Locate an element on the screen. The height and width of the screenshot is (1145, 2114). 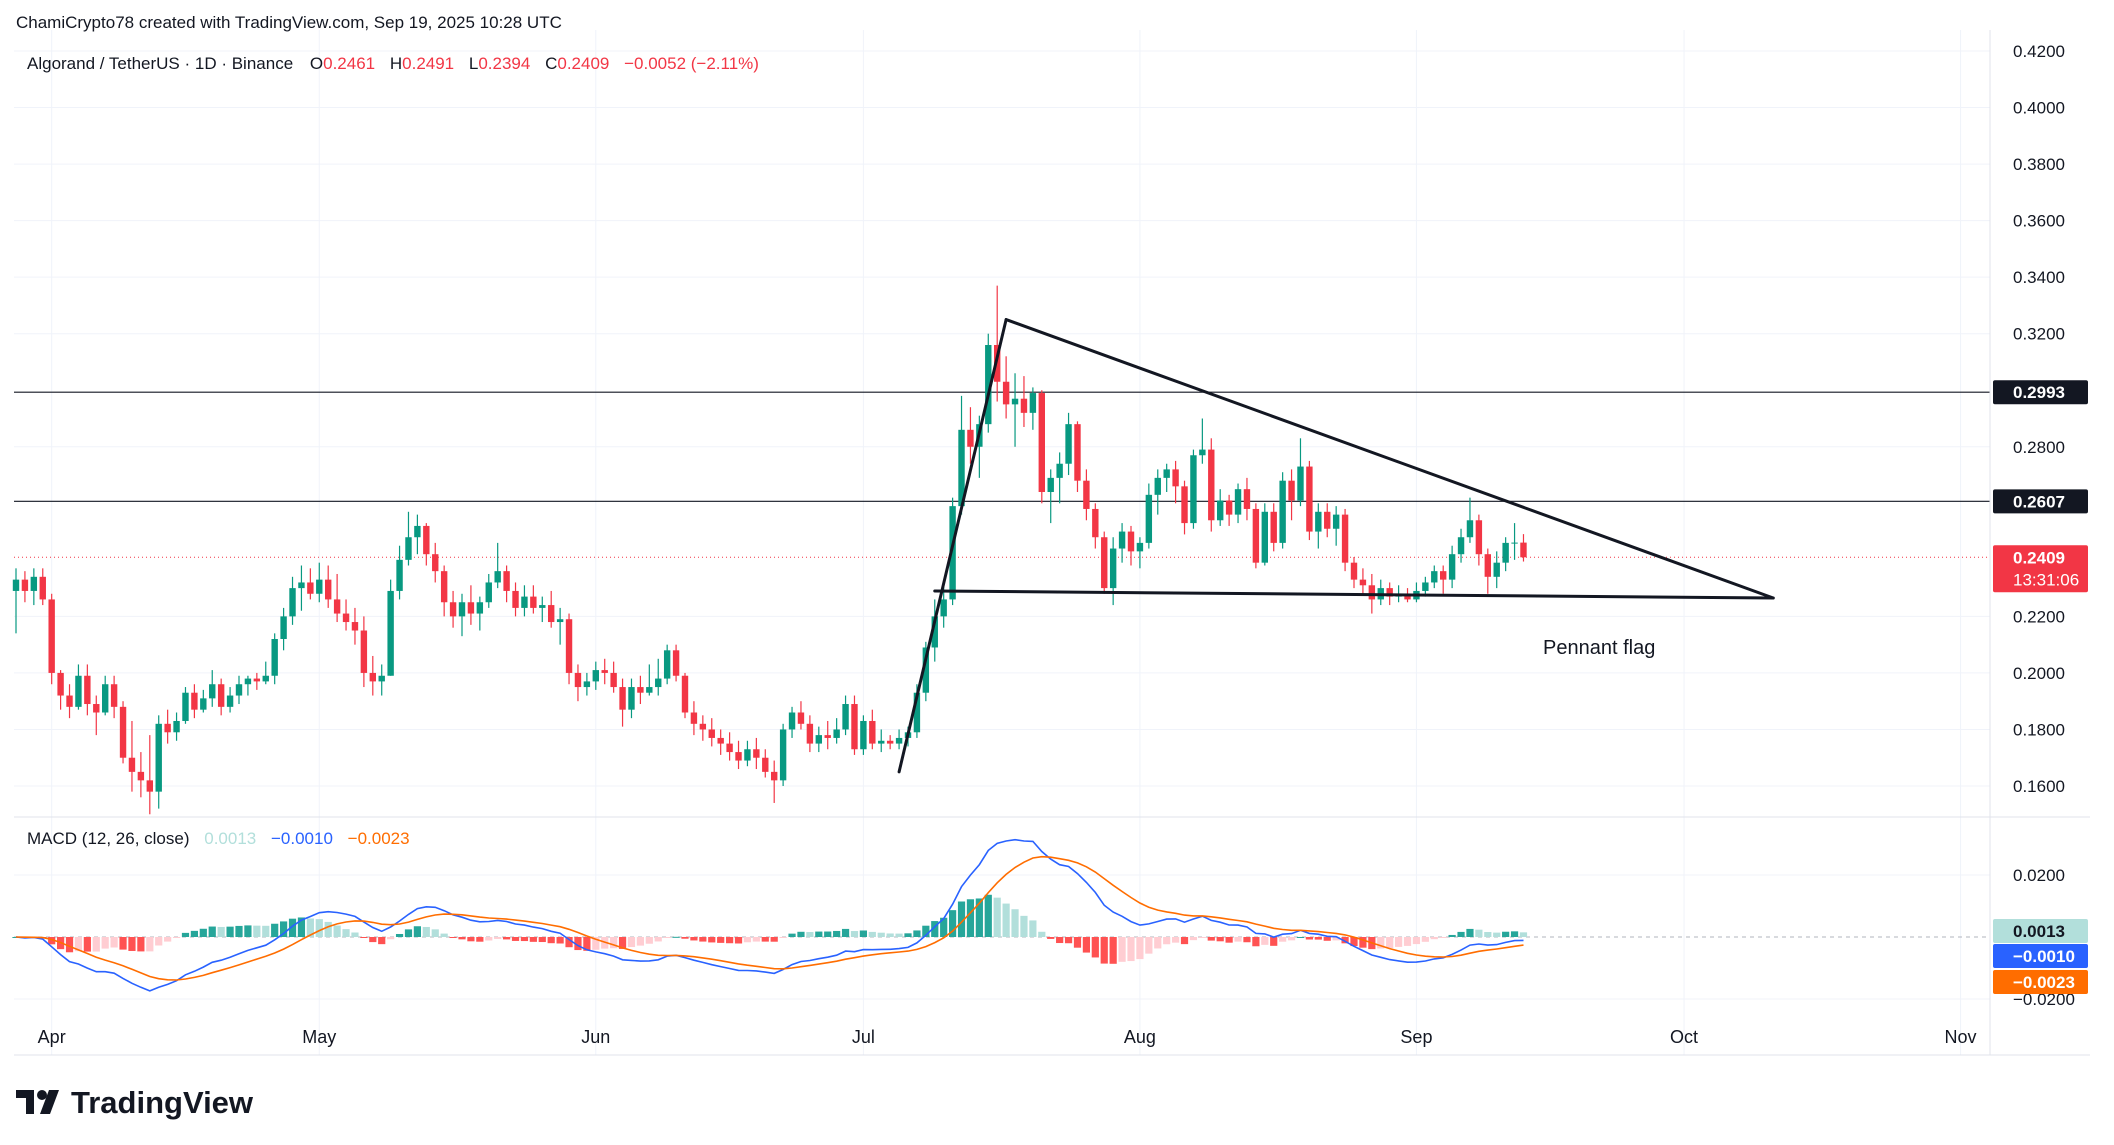
time-axis-tick-label: Sep is located at coordinates (1416, 1037).